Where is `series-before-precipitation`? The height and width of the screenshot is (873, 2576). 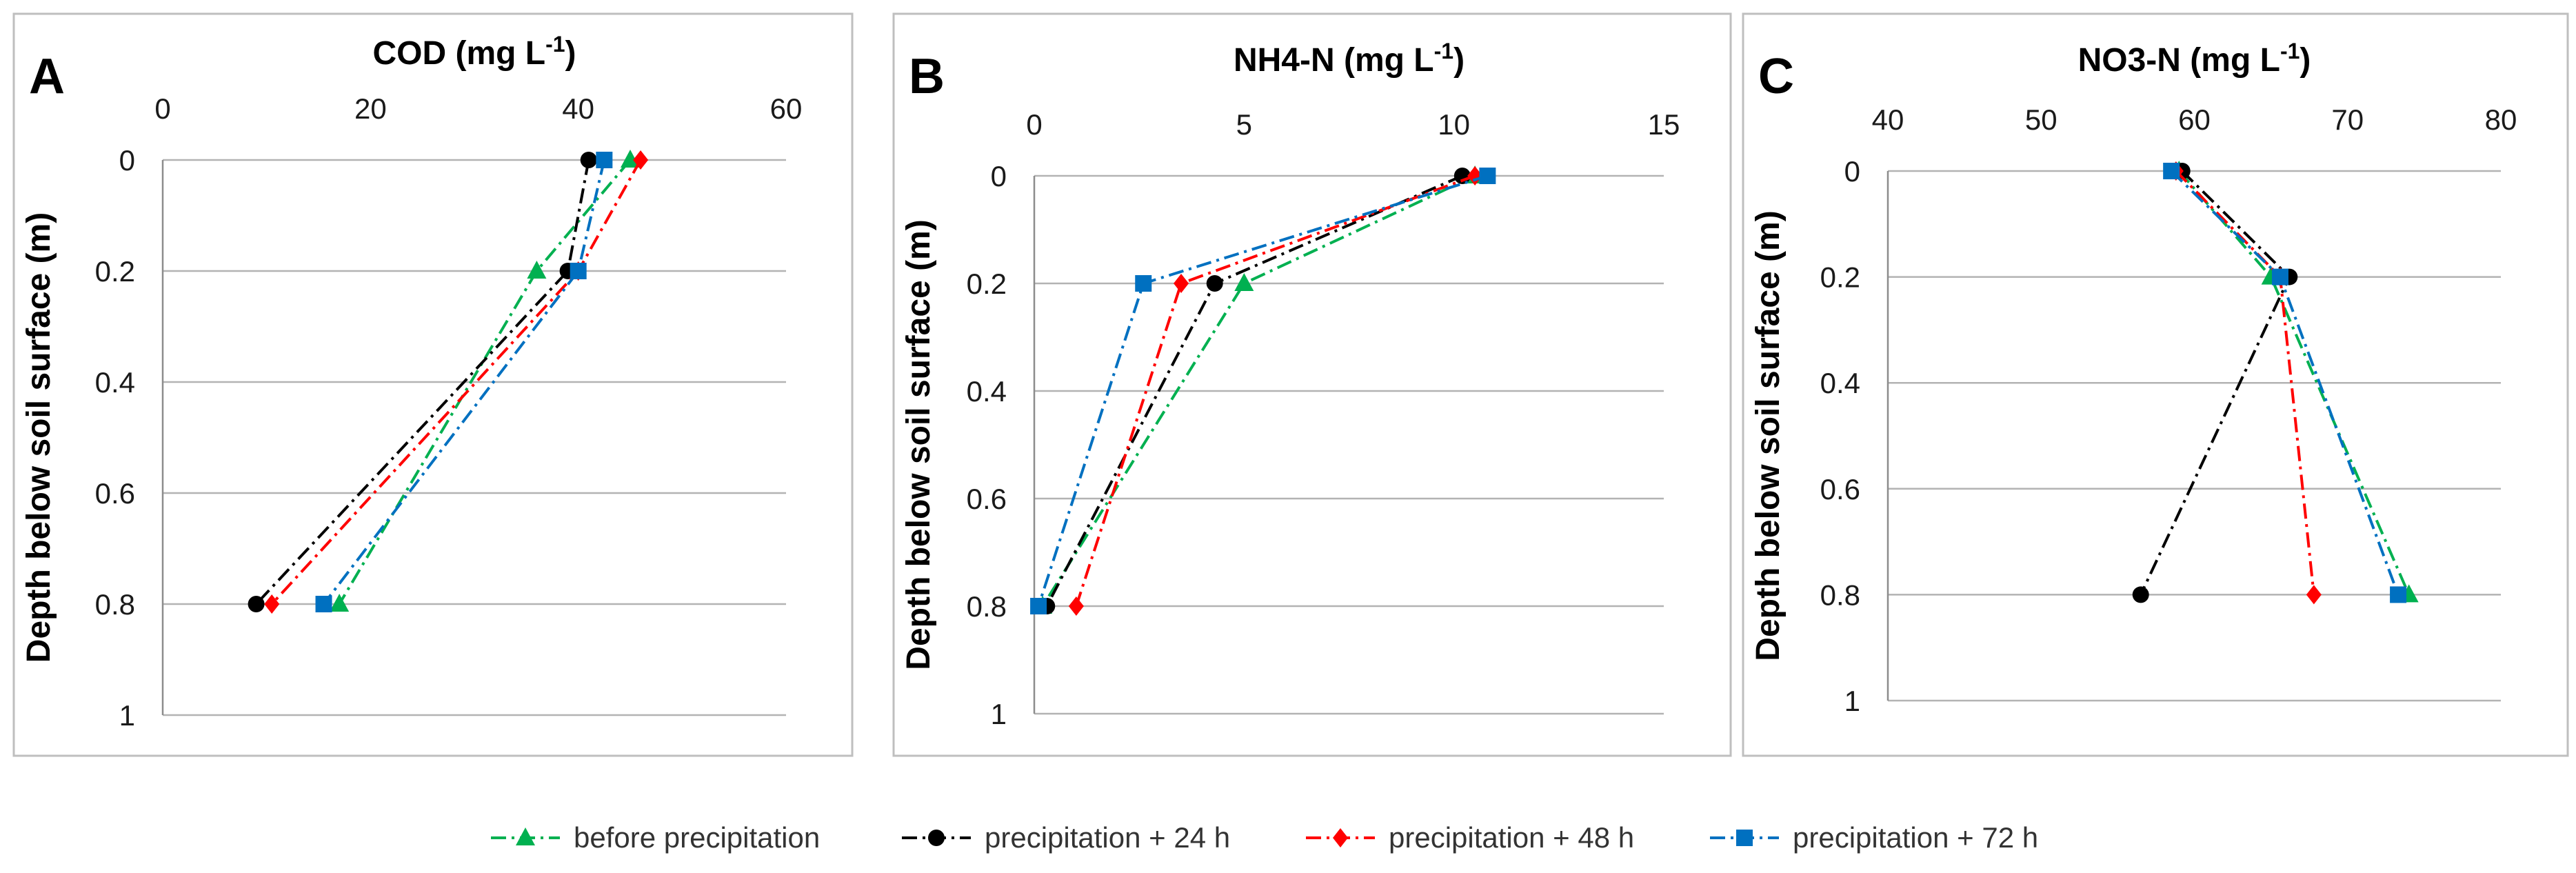
series-before-precipitation is located at coordinates (485, 381).